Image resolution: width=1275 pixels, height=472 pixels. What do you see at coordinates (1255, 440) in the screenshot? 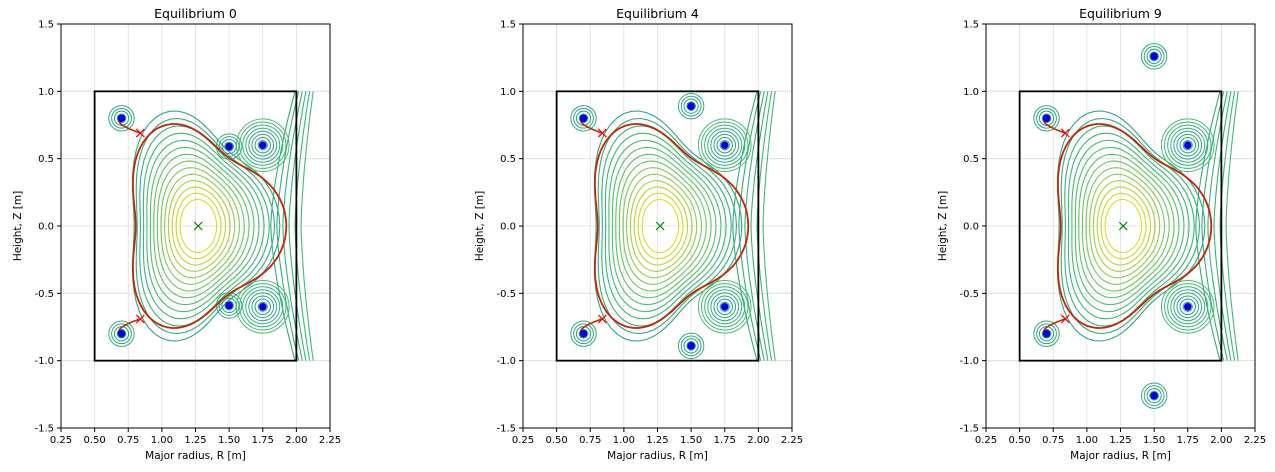
I see `x-tick-label: 2.25` at bounding box center [1255, 440].